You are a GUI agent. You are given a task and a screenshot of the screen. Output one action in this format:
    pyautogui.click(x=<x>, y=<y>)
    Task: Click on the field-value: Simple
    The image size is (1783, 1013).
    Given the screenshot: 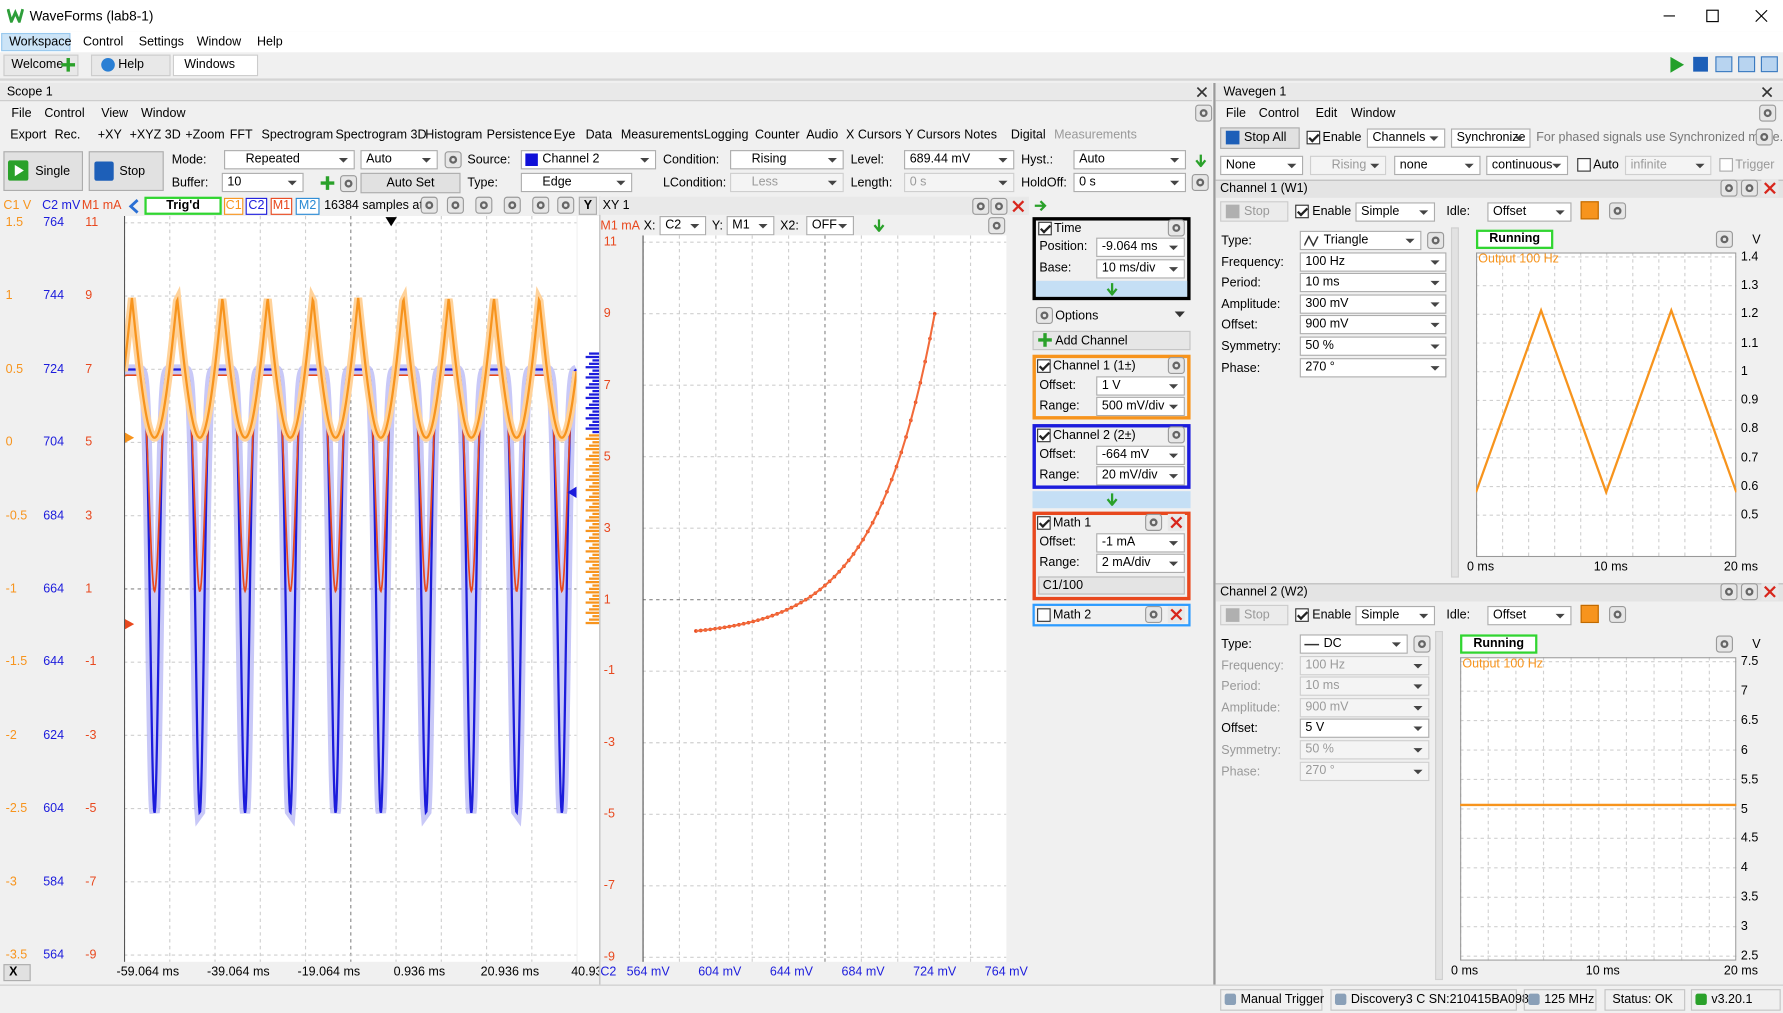 What is the action you would take?
    pyautogui.click(x=1395, y=615)
    